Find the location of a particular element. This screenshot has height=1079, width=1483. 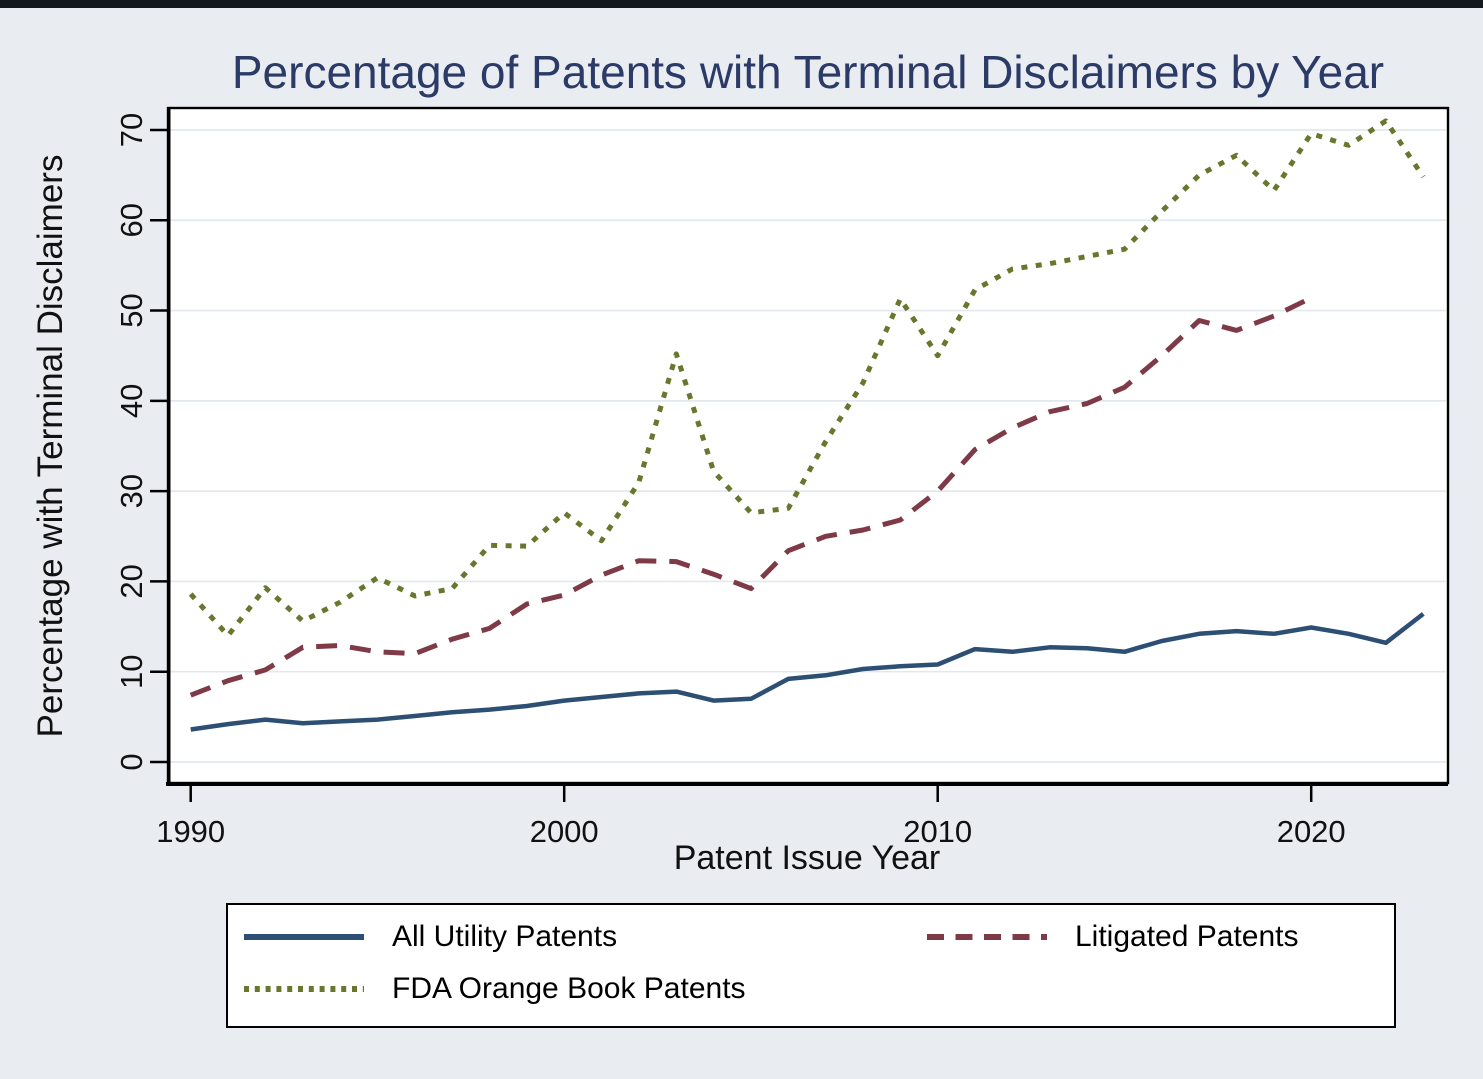

y-axis-title: Percentage with Terminal Disclaimers is located at coordinates (50, 446).